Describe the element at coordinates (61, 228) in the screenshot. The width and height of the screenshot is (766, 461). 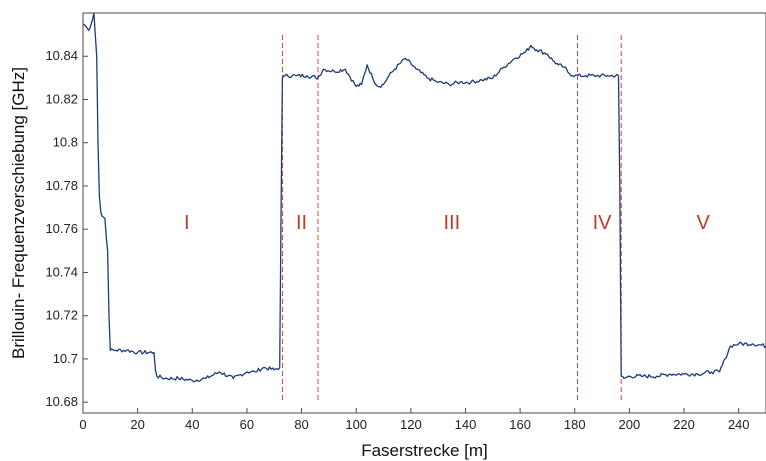
I see `y-tick-label: 10.76` at that location.